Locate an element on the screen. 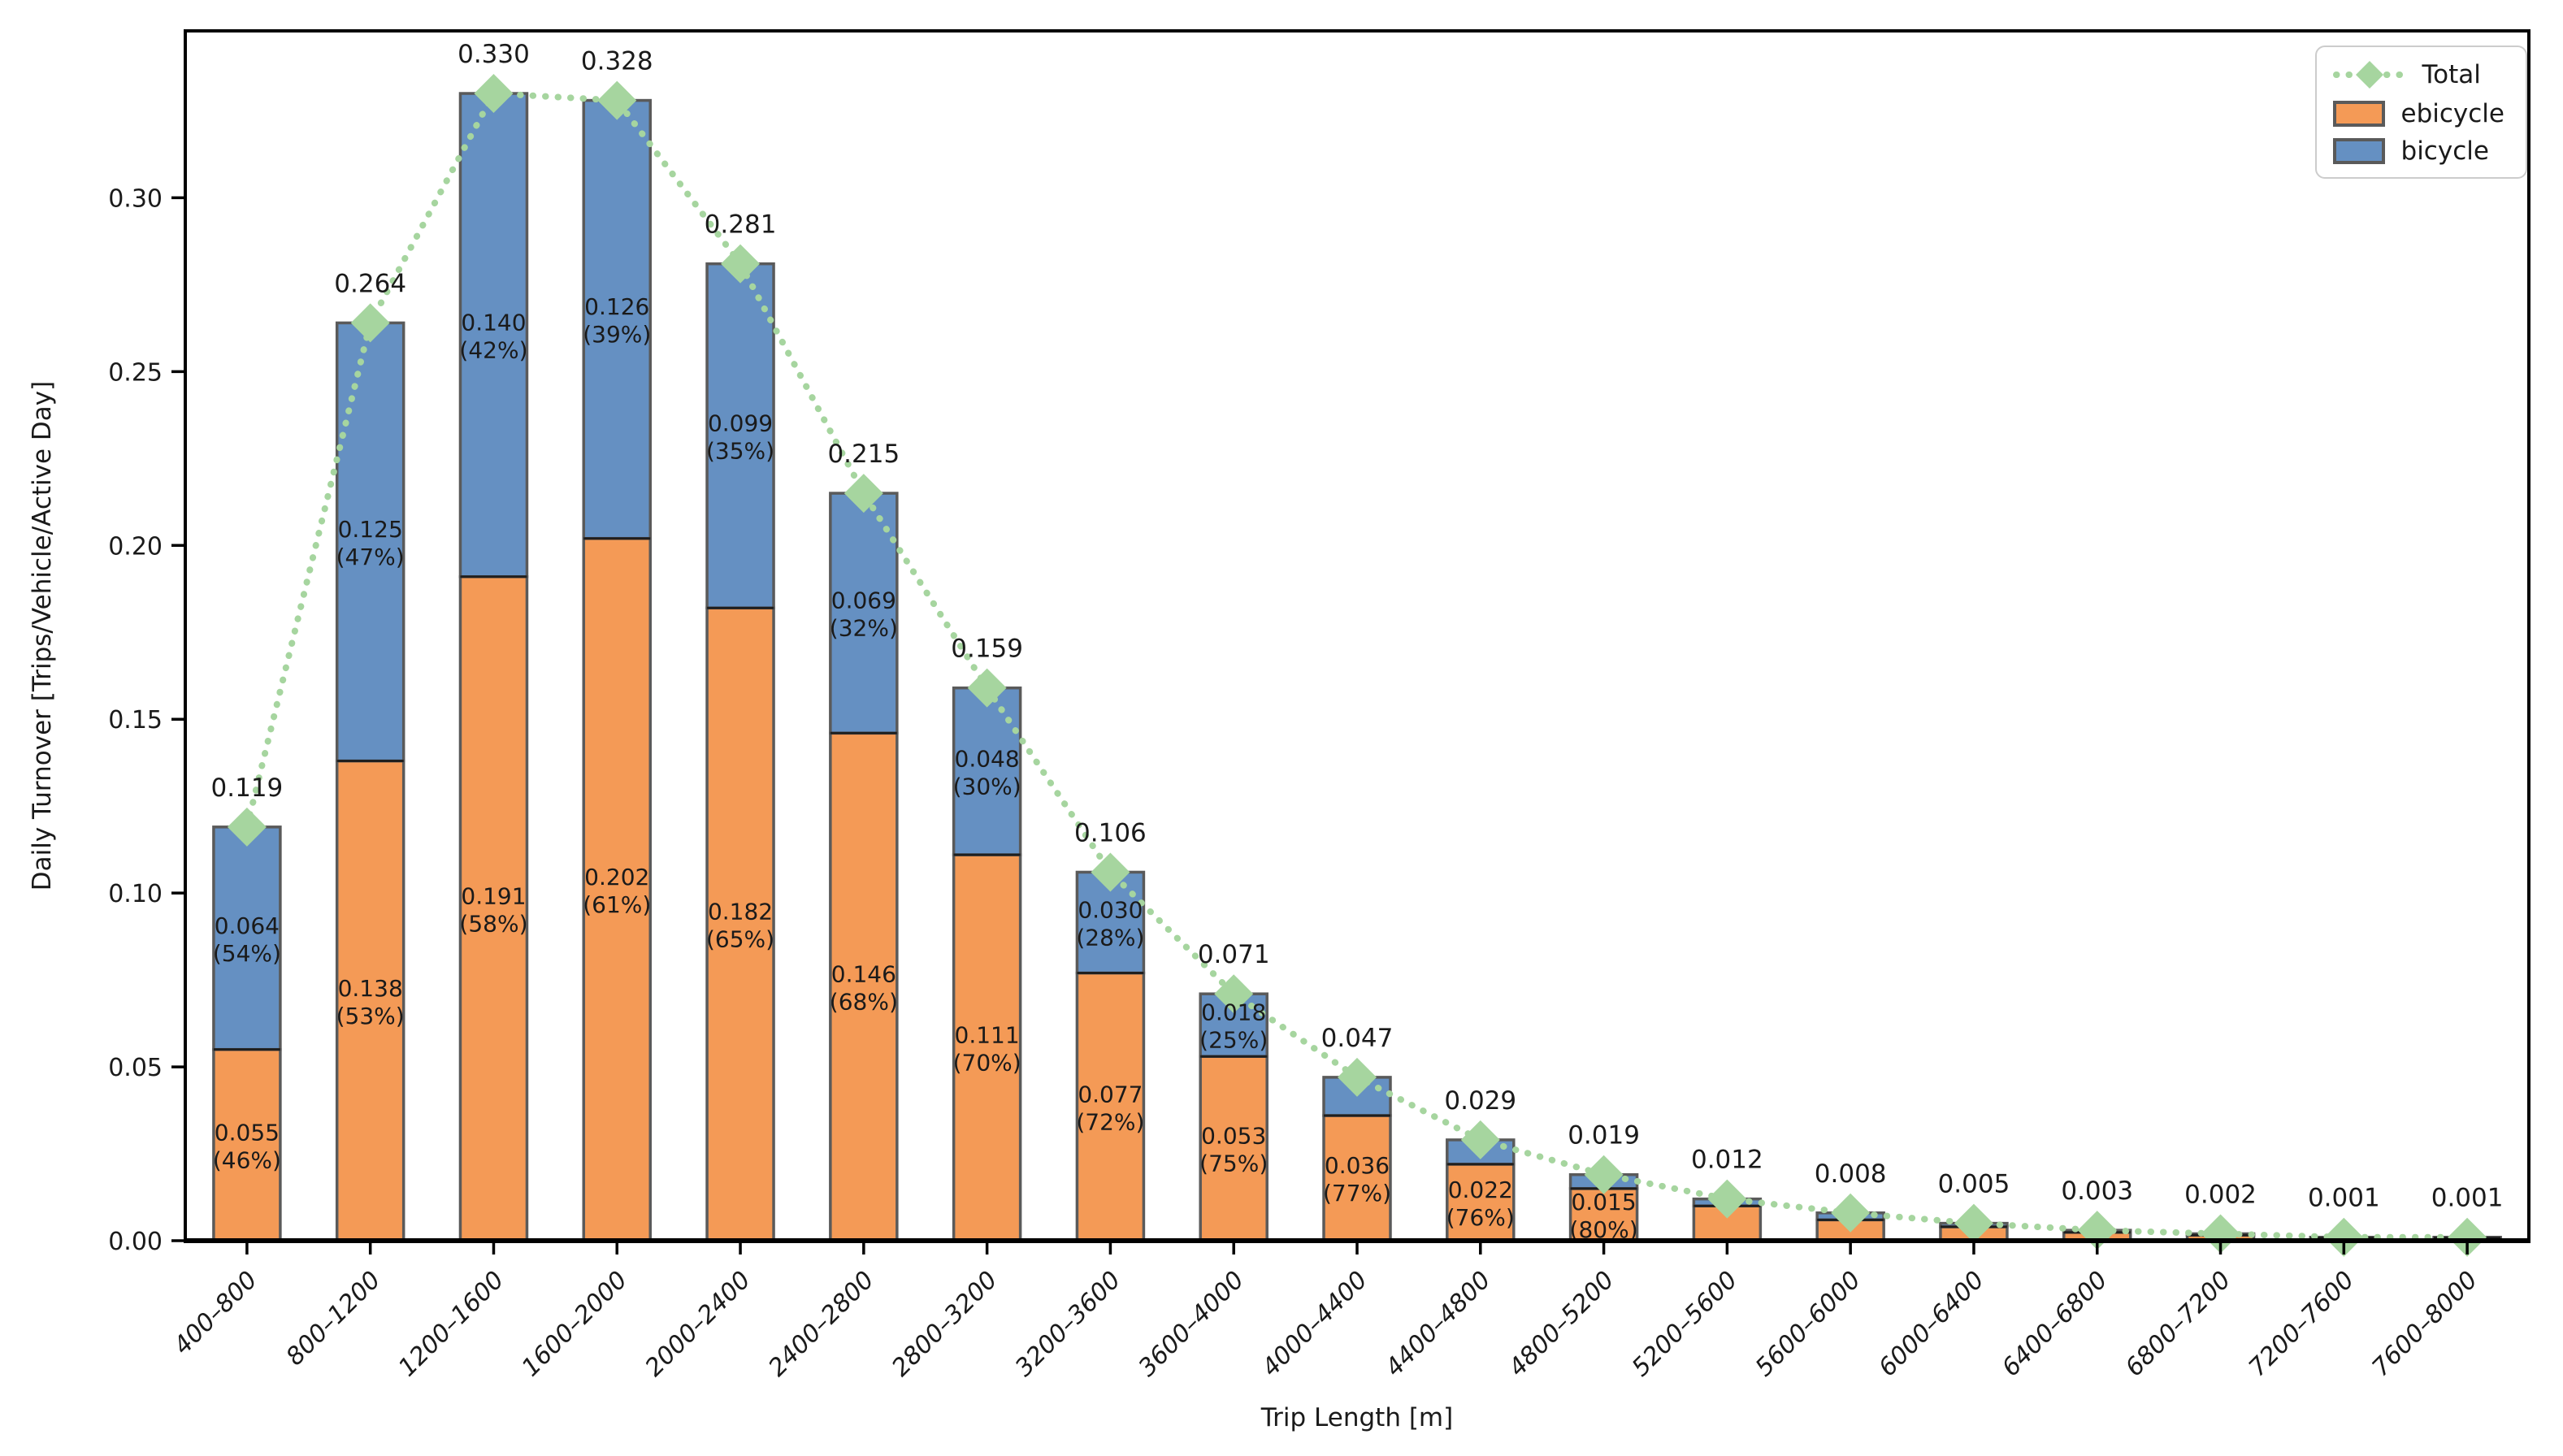  ebicycle-swatch-icon is located at coordinates (2358, 114).